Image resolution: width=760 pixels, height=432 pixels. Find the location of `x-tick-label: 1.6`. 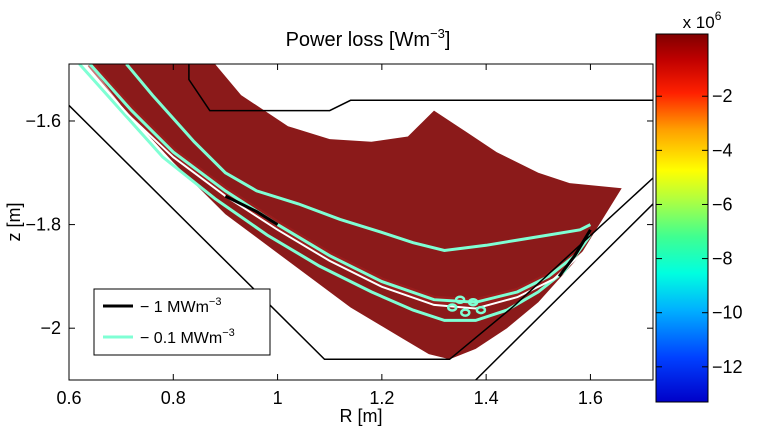

x-tick-label: 1.6 is located at coordinates (590, 398).